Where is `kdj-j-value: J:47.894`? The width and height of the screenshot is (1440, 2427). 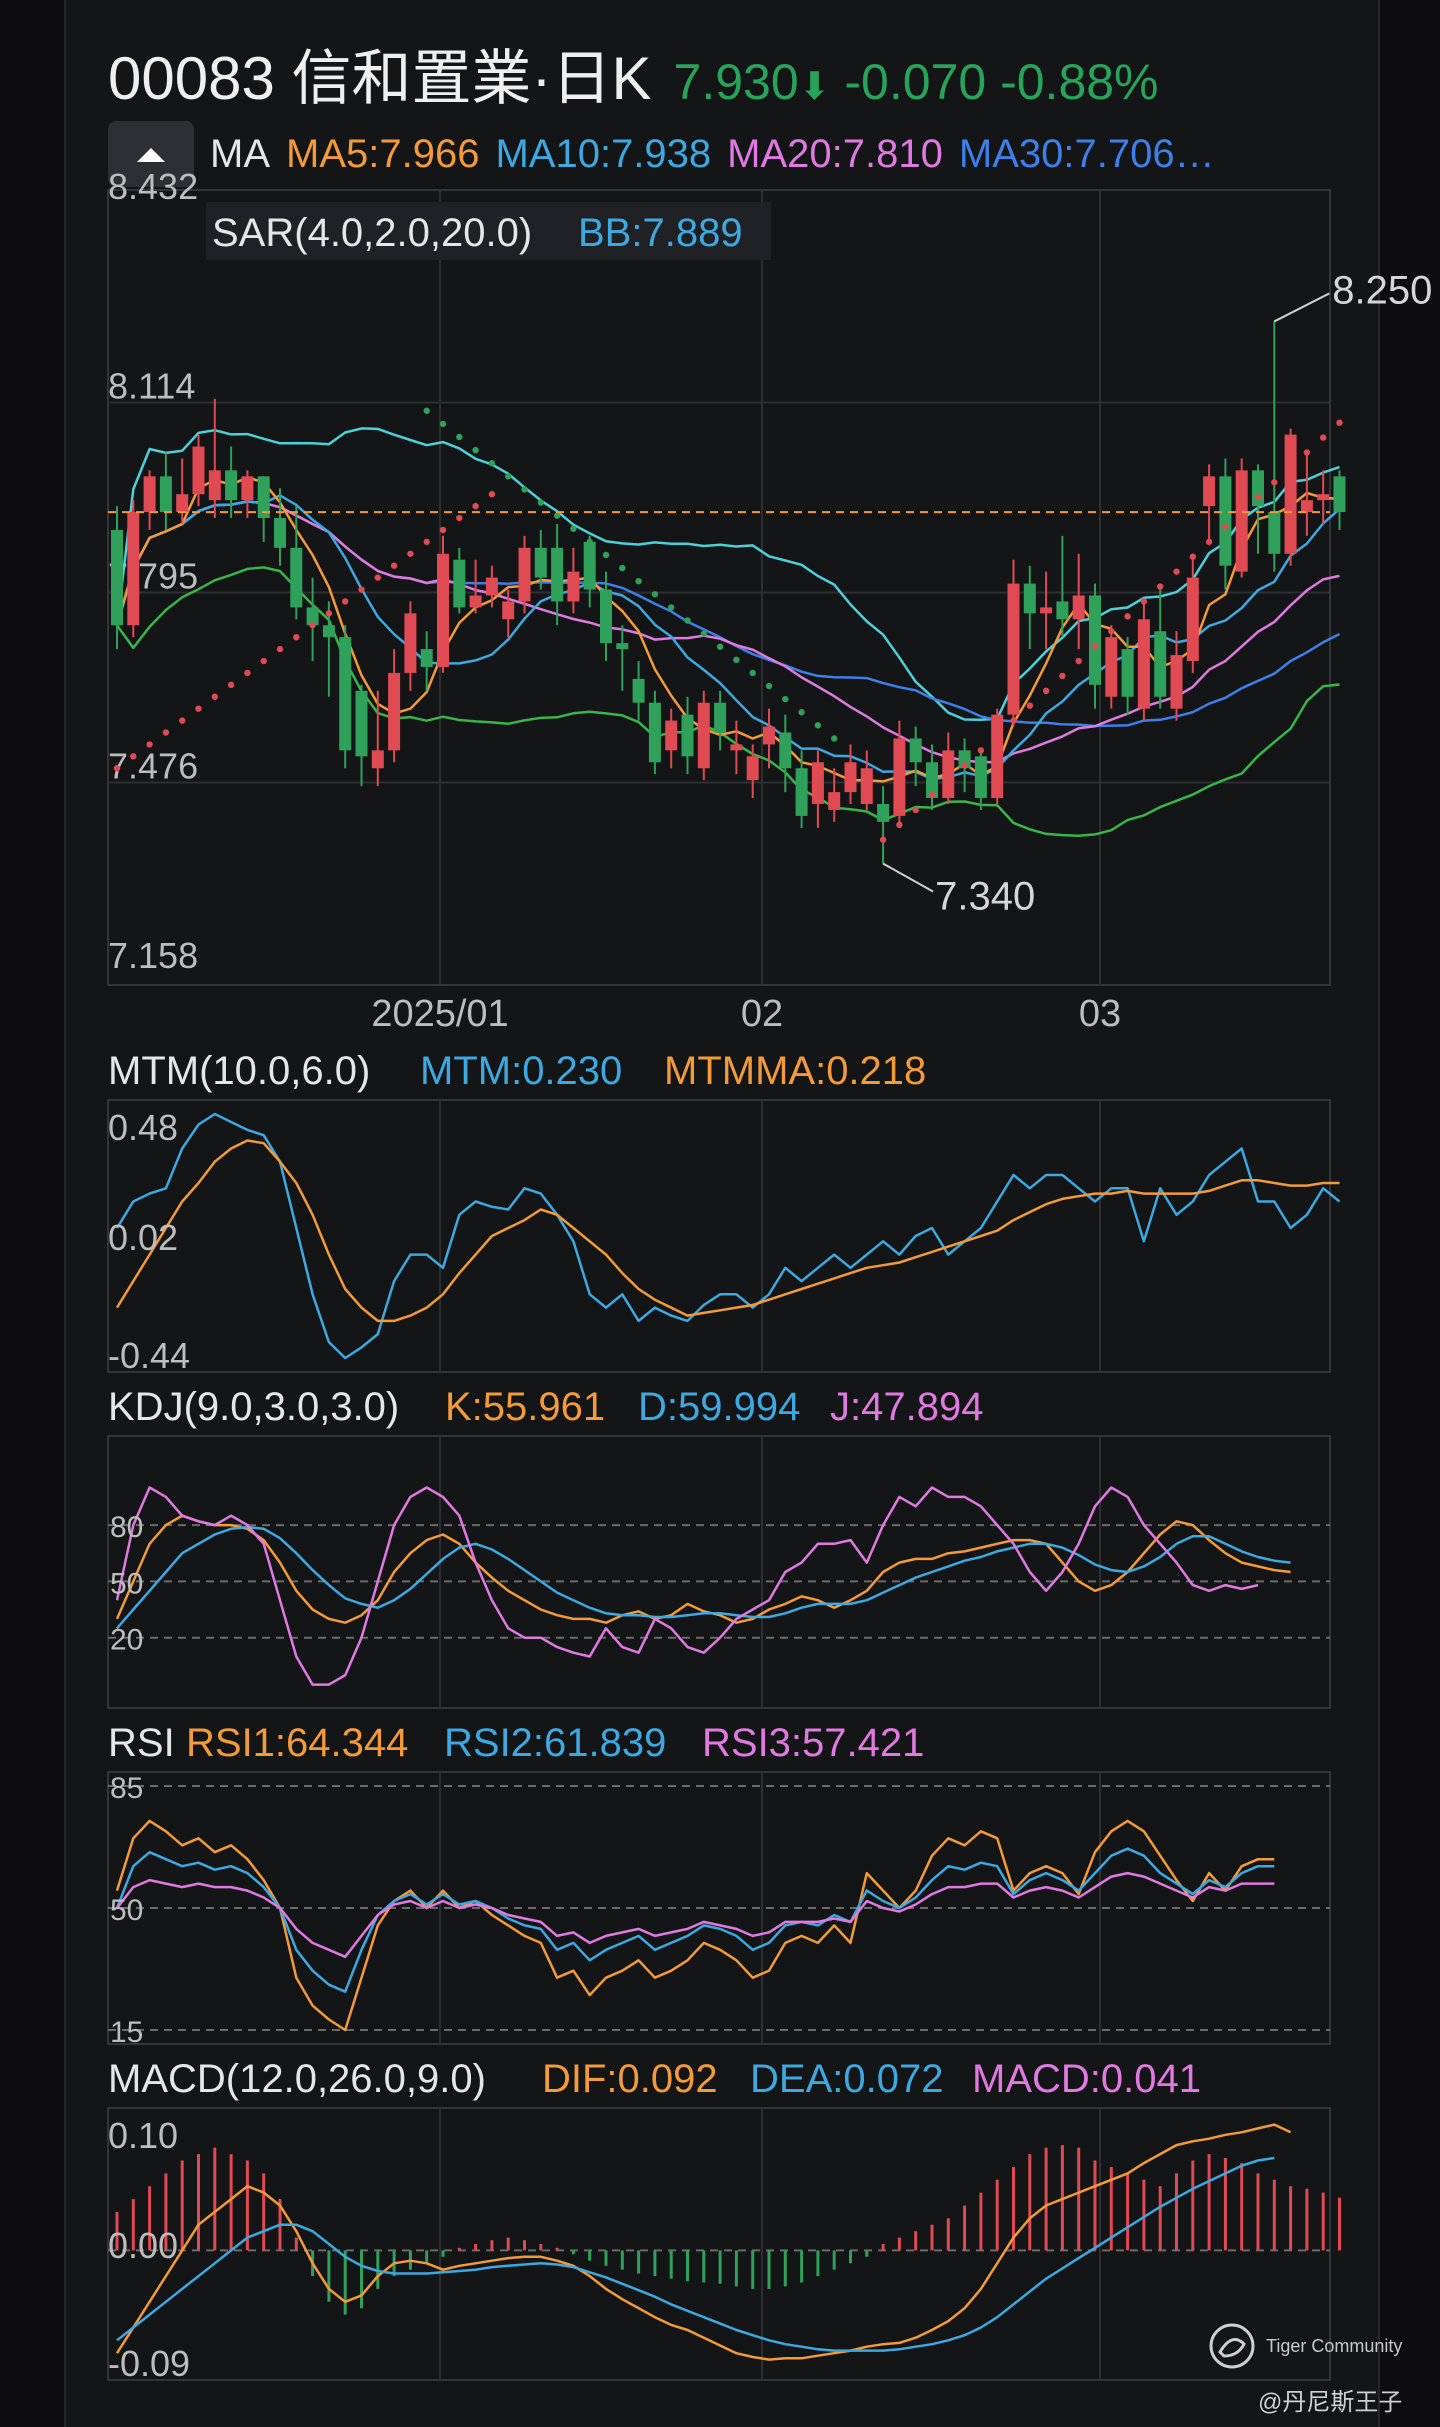
kdj-j-value: J:47.894 is located at coordinates (906, 1407).